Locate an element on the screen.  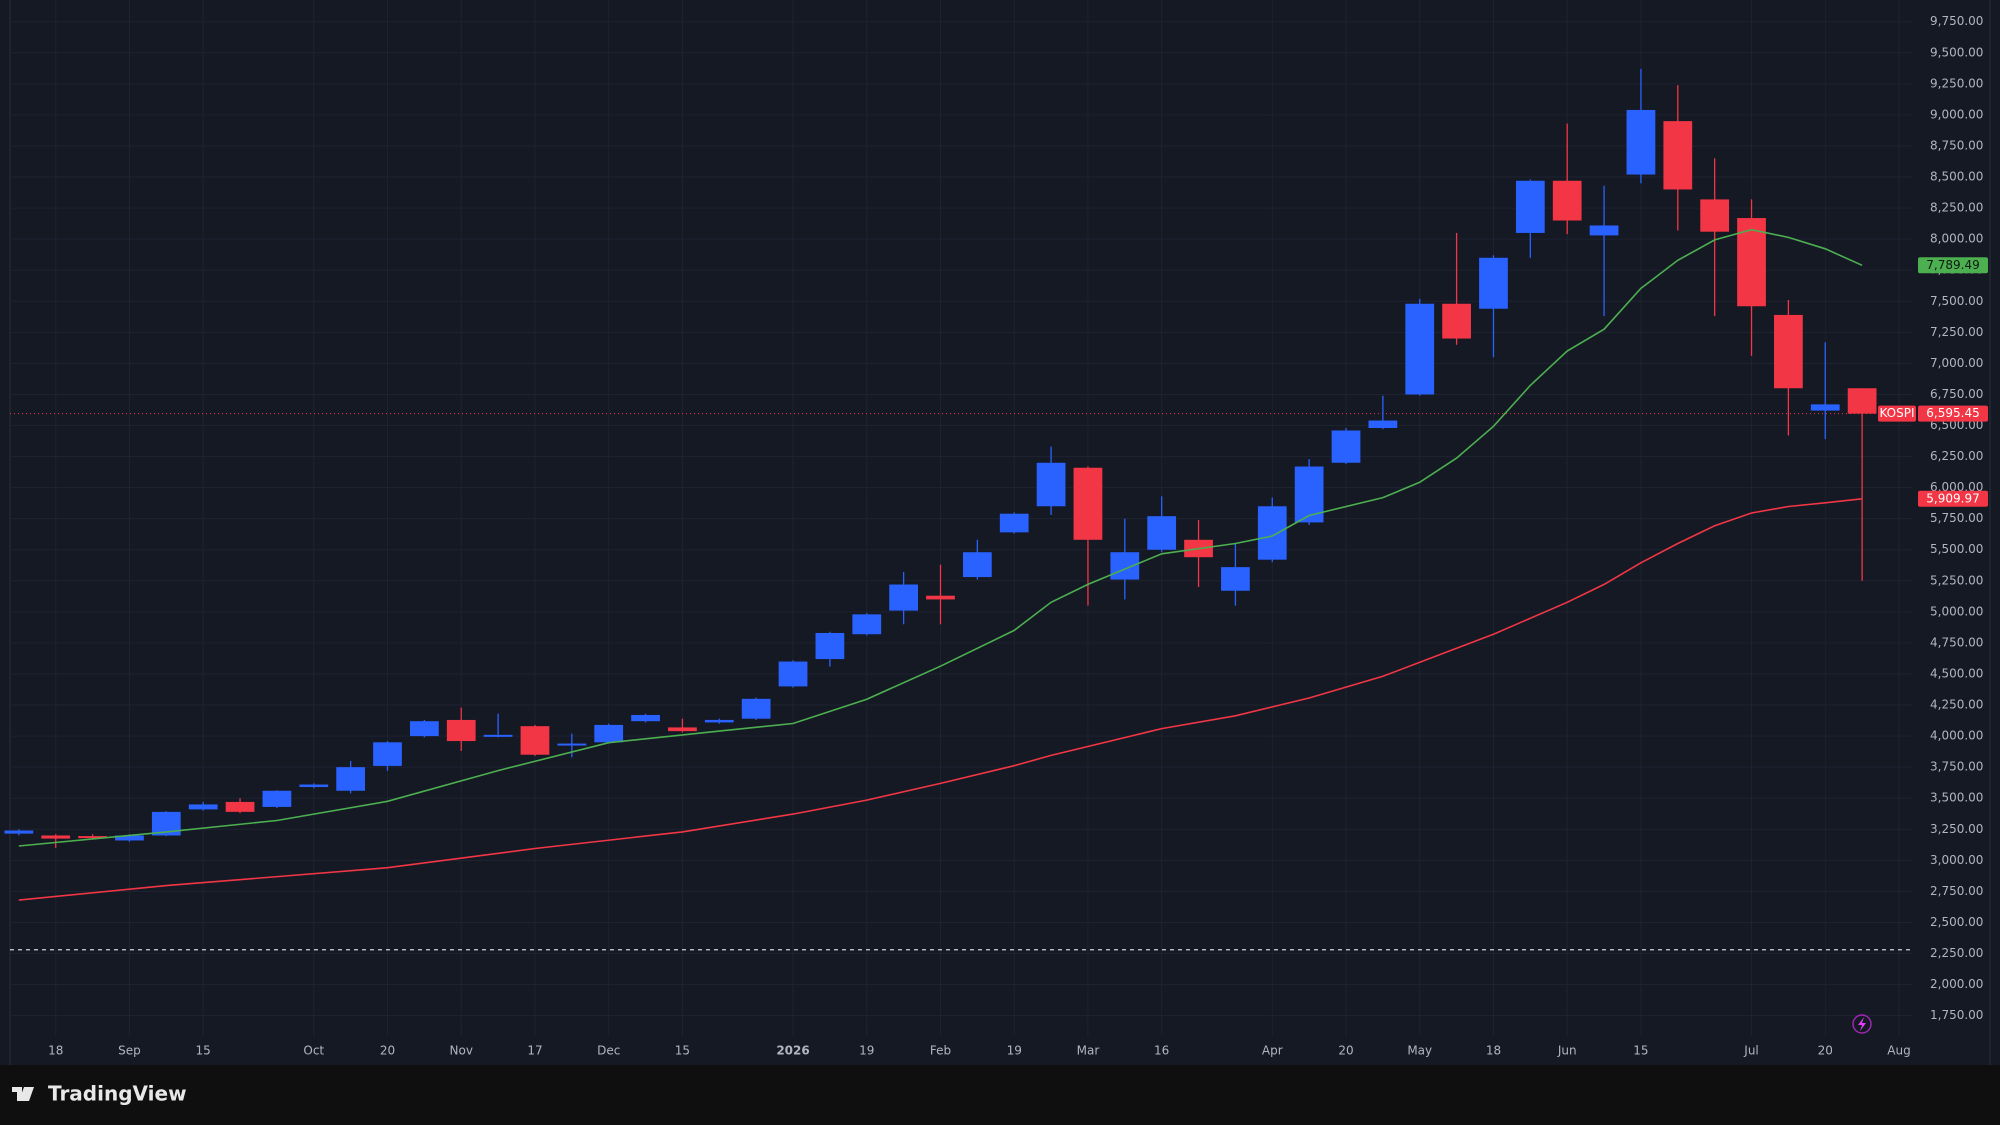
footer-background is located at coordinates (1000, 1095).